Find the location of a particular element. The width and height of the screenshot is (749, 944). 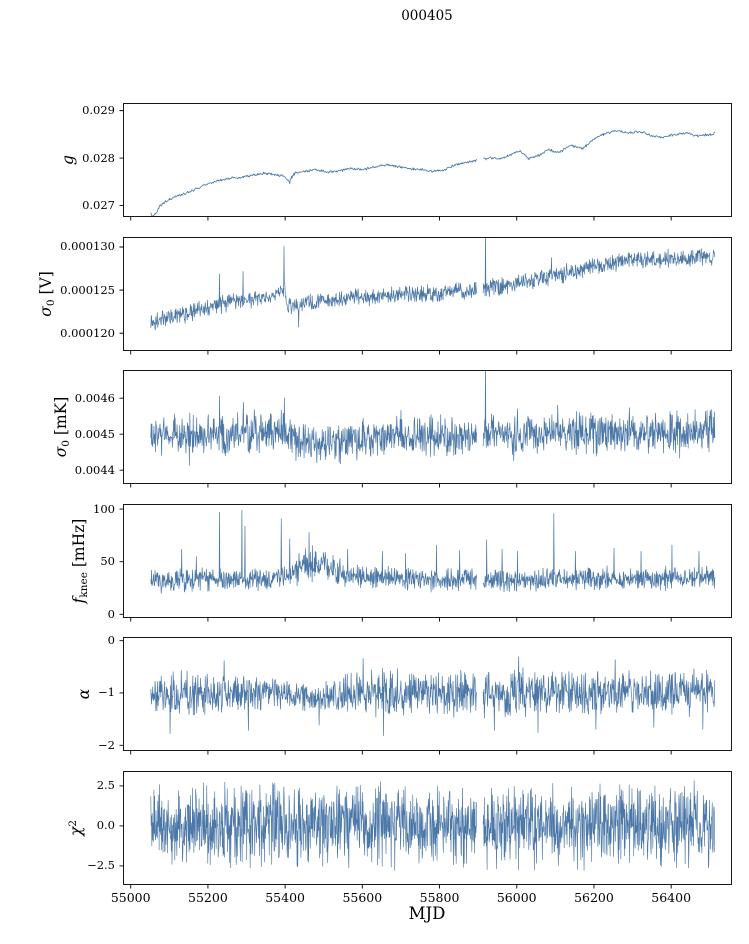

y-tick-label-alpha: 0 is located at coordinates (111, 640).